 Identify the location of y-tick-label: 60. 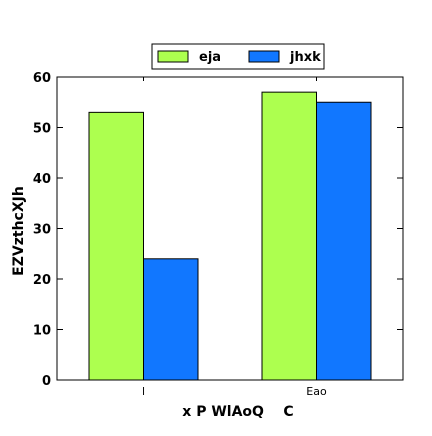
(42, 78).